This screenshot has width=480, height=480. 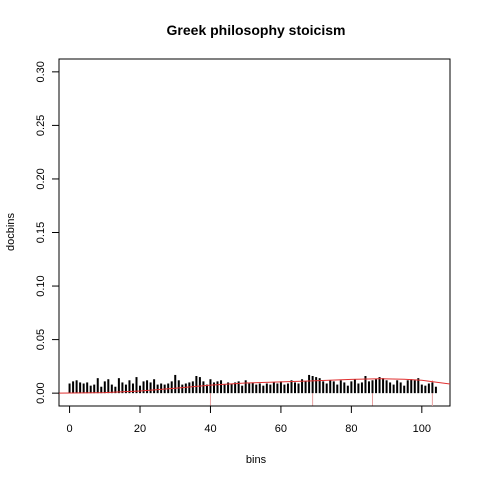 I want to click on x-tick-label: 60, so click(x=281, y=429).